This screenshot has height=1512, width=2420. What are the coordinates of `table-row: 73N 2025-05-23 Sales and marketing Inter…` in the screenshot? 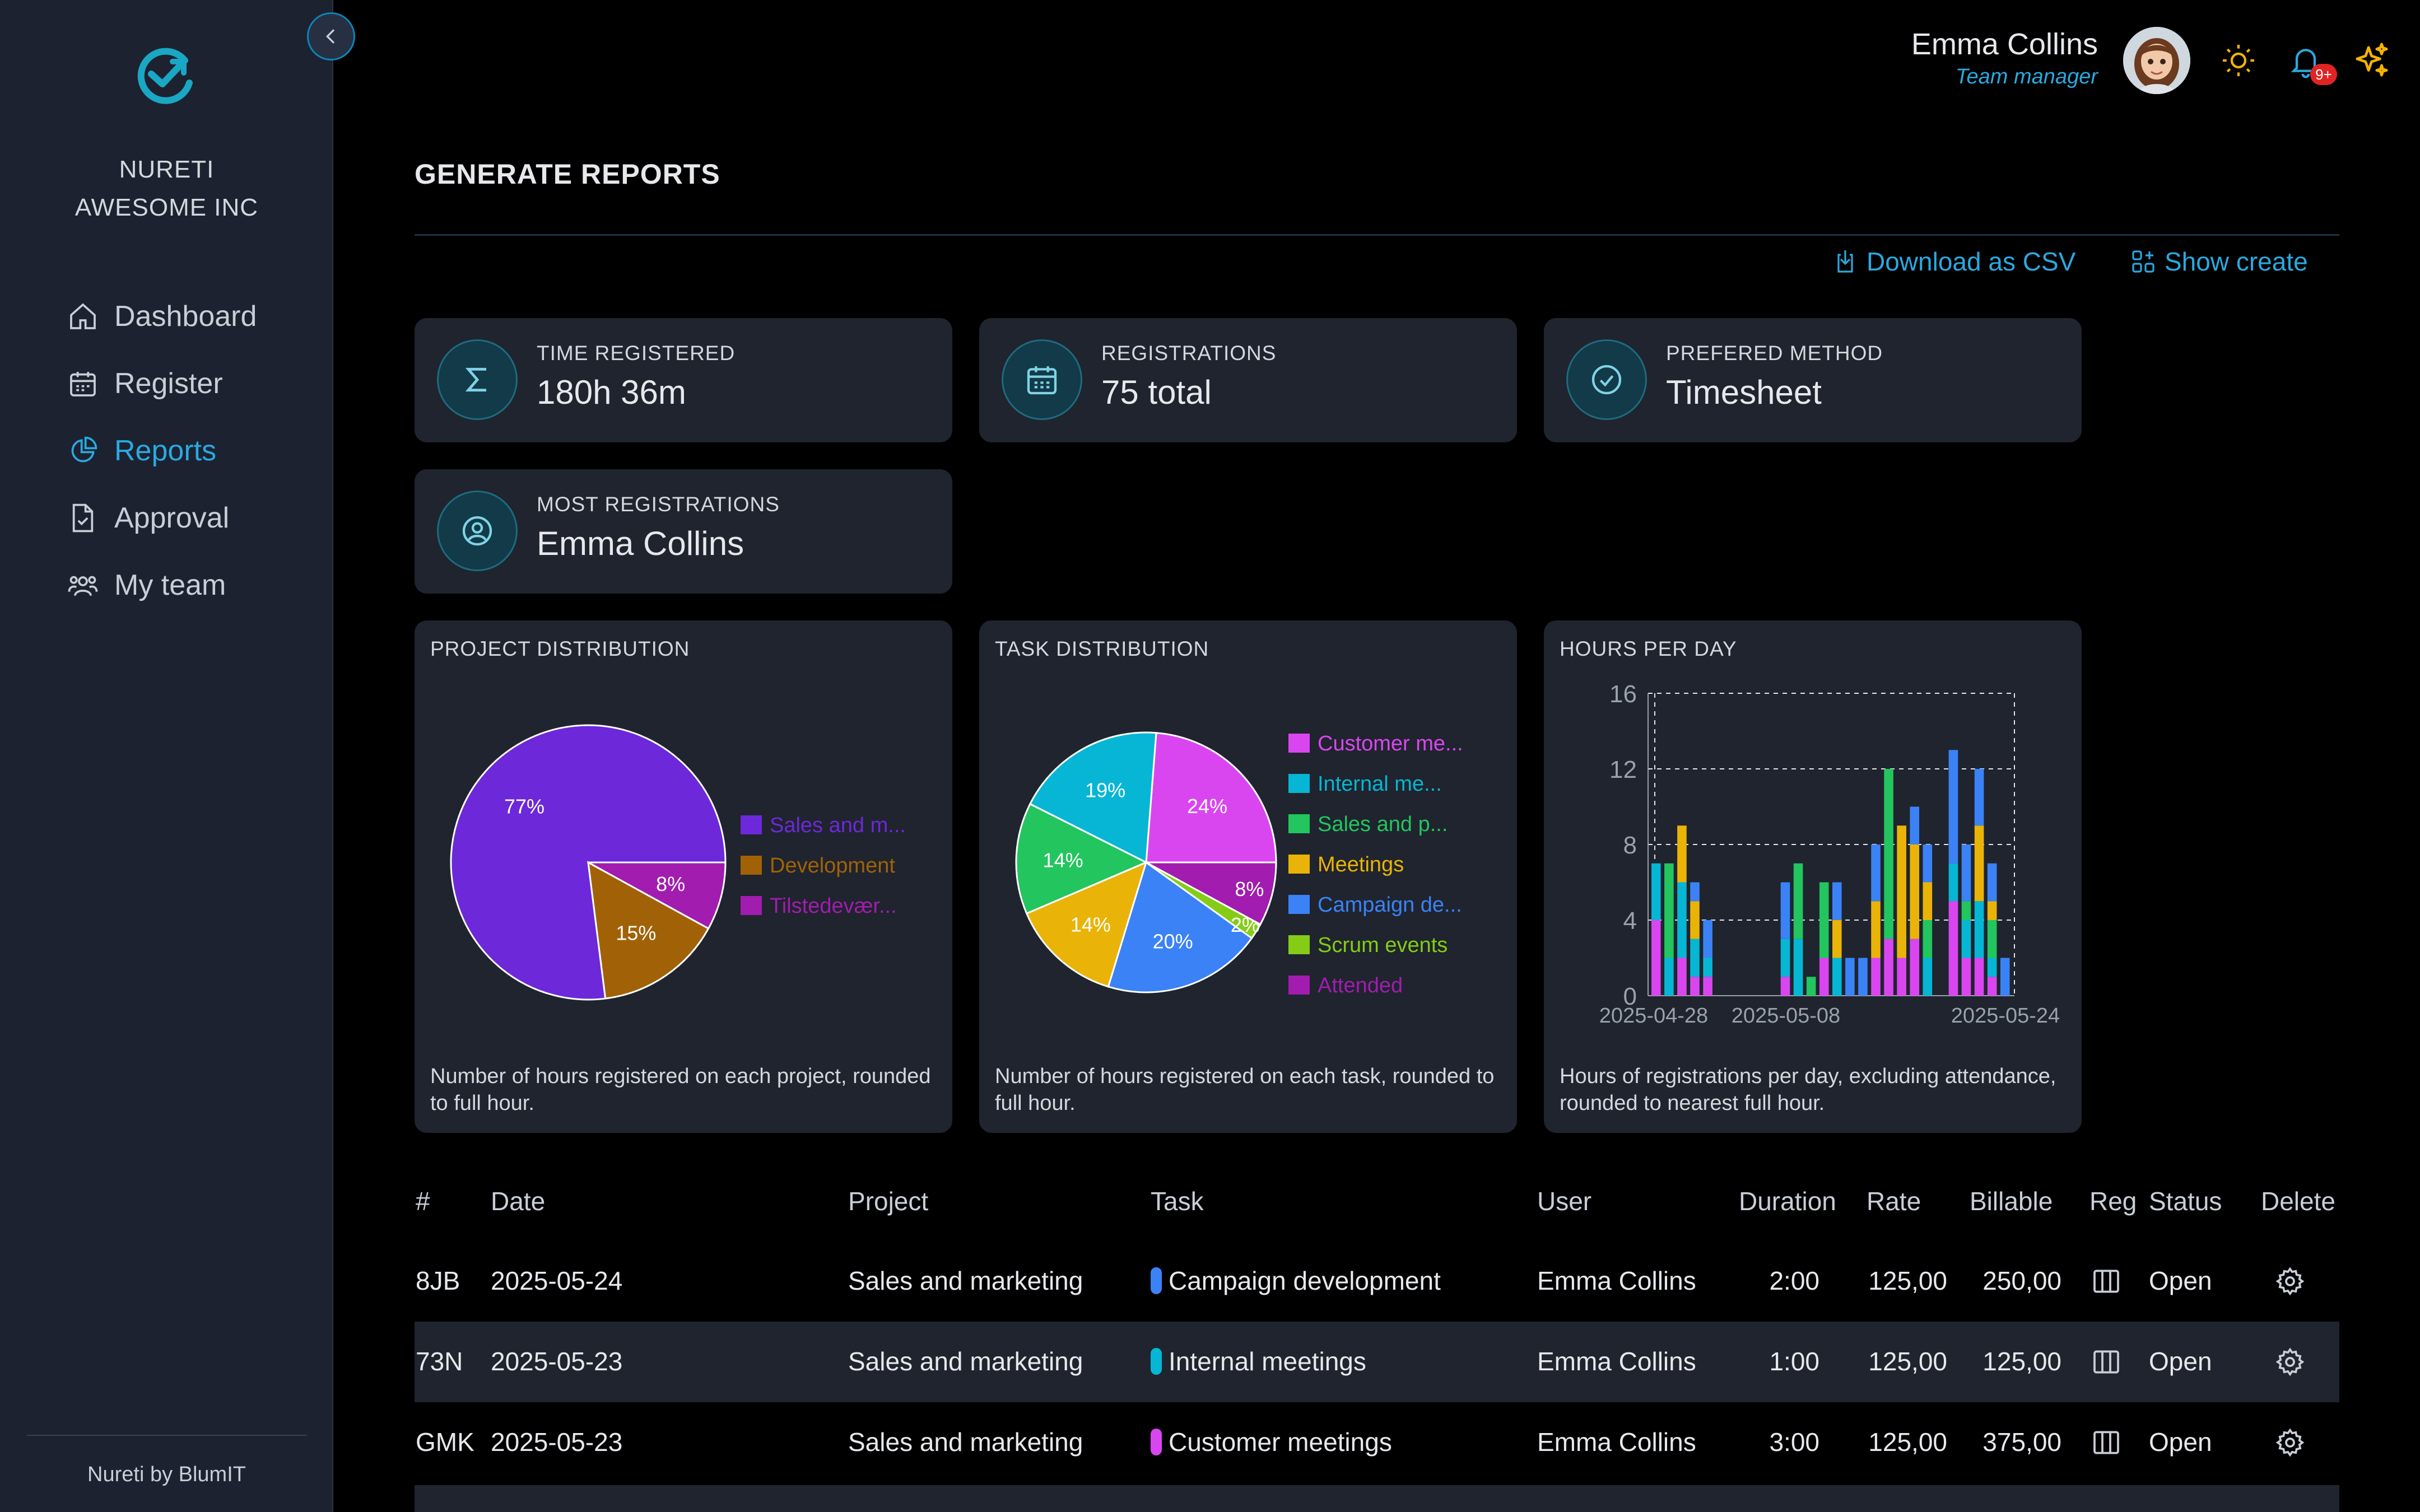 It's located at (1377, 1362).